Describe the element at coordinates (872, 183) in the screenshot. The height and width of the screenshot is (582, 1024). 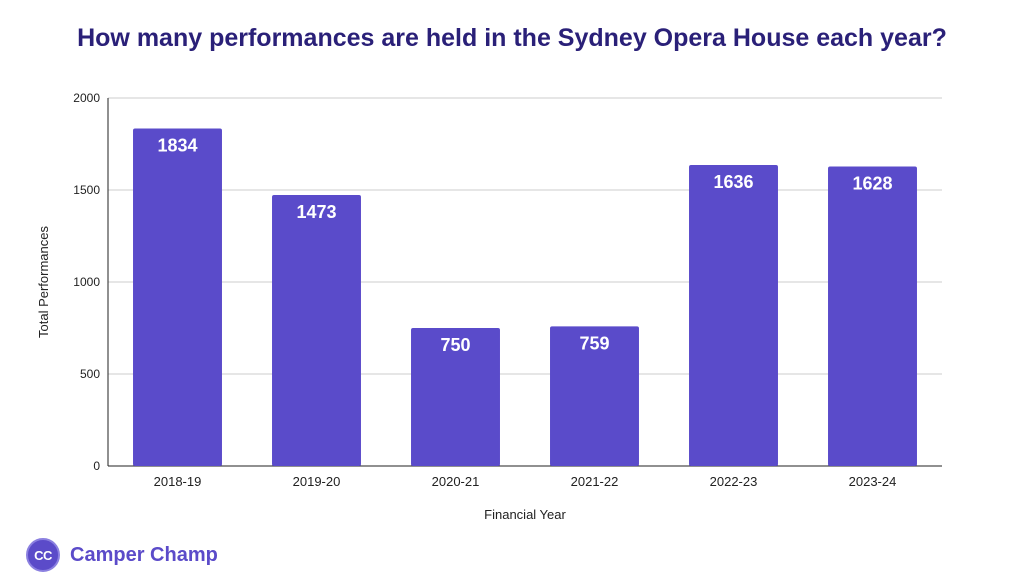
I see `data-label: 1628` at that location.